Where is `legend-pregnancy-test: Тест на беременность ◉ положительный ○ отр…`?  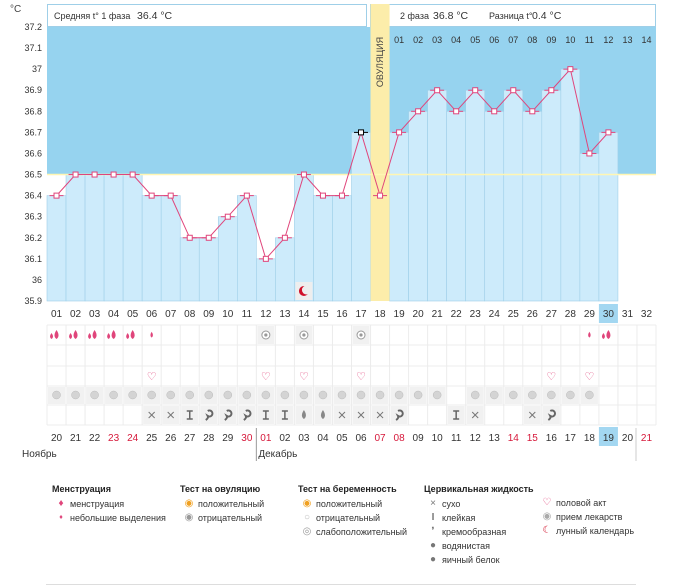
legend-pregnancy-test: Тест на беременность ◉ положительный ○ отр… is located at coordinates (352, 510).